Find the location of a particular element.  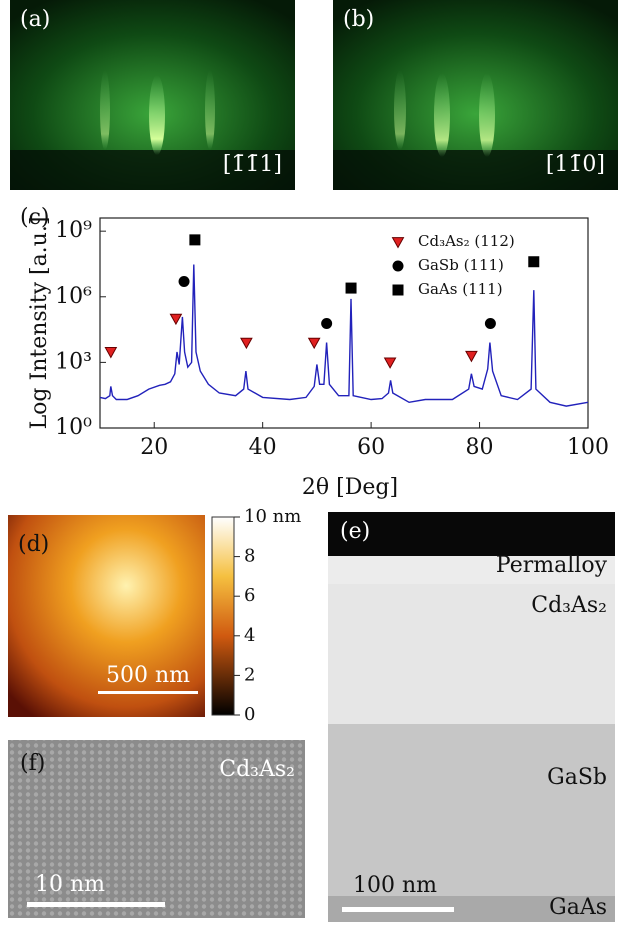

colorbar-label: 2 is located at coordinates (249, 674).